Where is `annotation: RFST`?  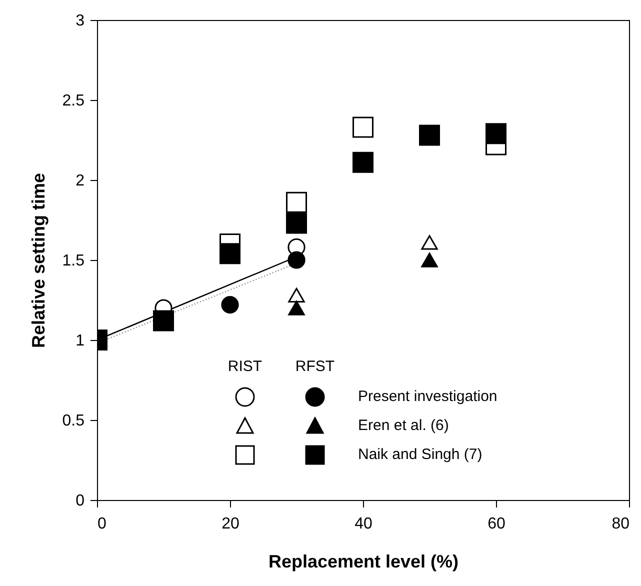 annotation: RFST is located at coordinates (315, 367).